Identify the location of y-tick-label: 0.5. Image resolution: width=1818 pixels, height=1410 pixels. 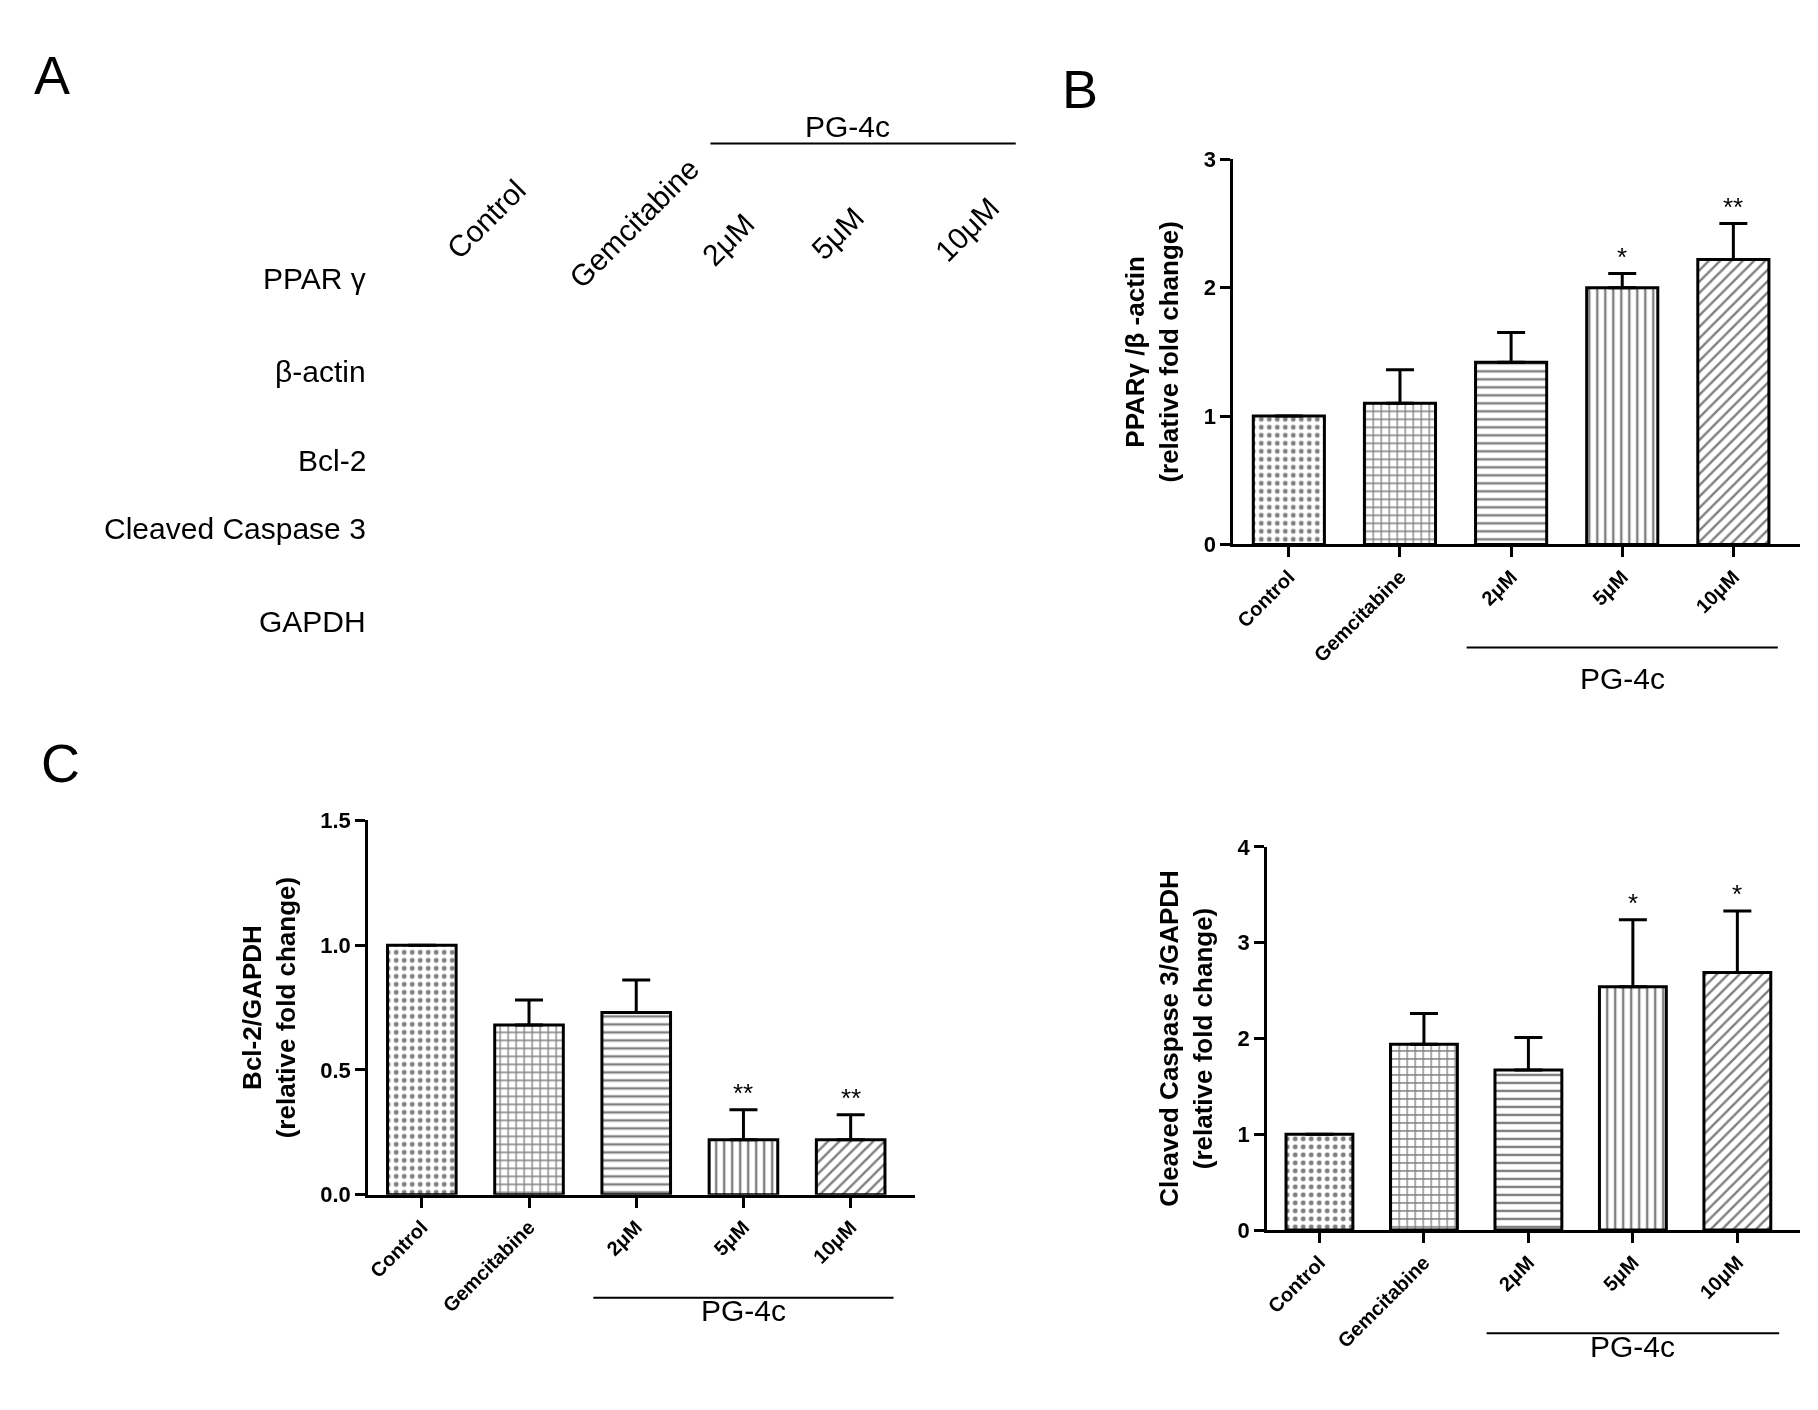
(335, 1070).